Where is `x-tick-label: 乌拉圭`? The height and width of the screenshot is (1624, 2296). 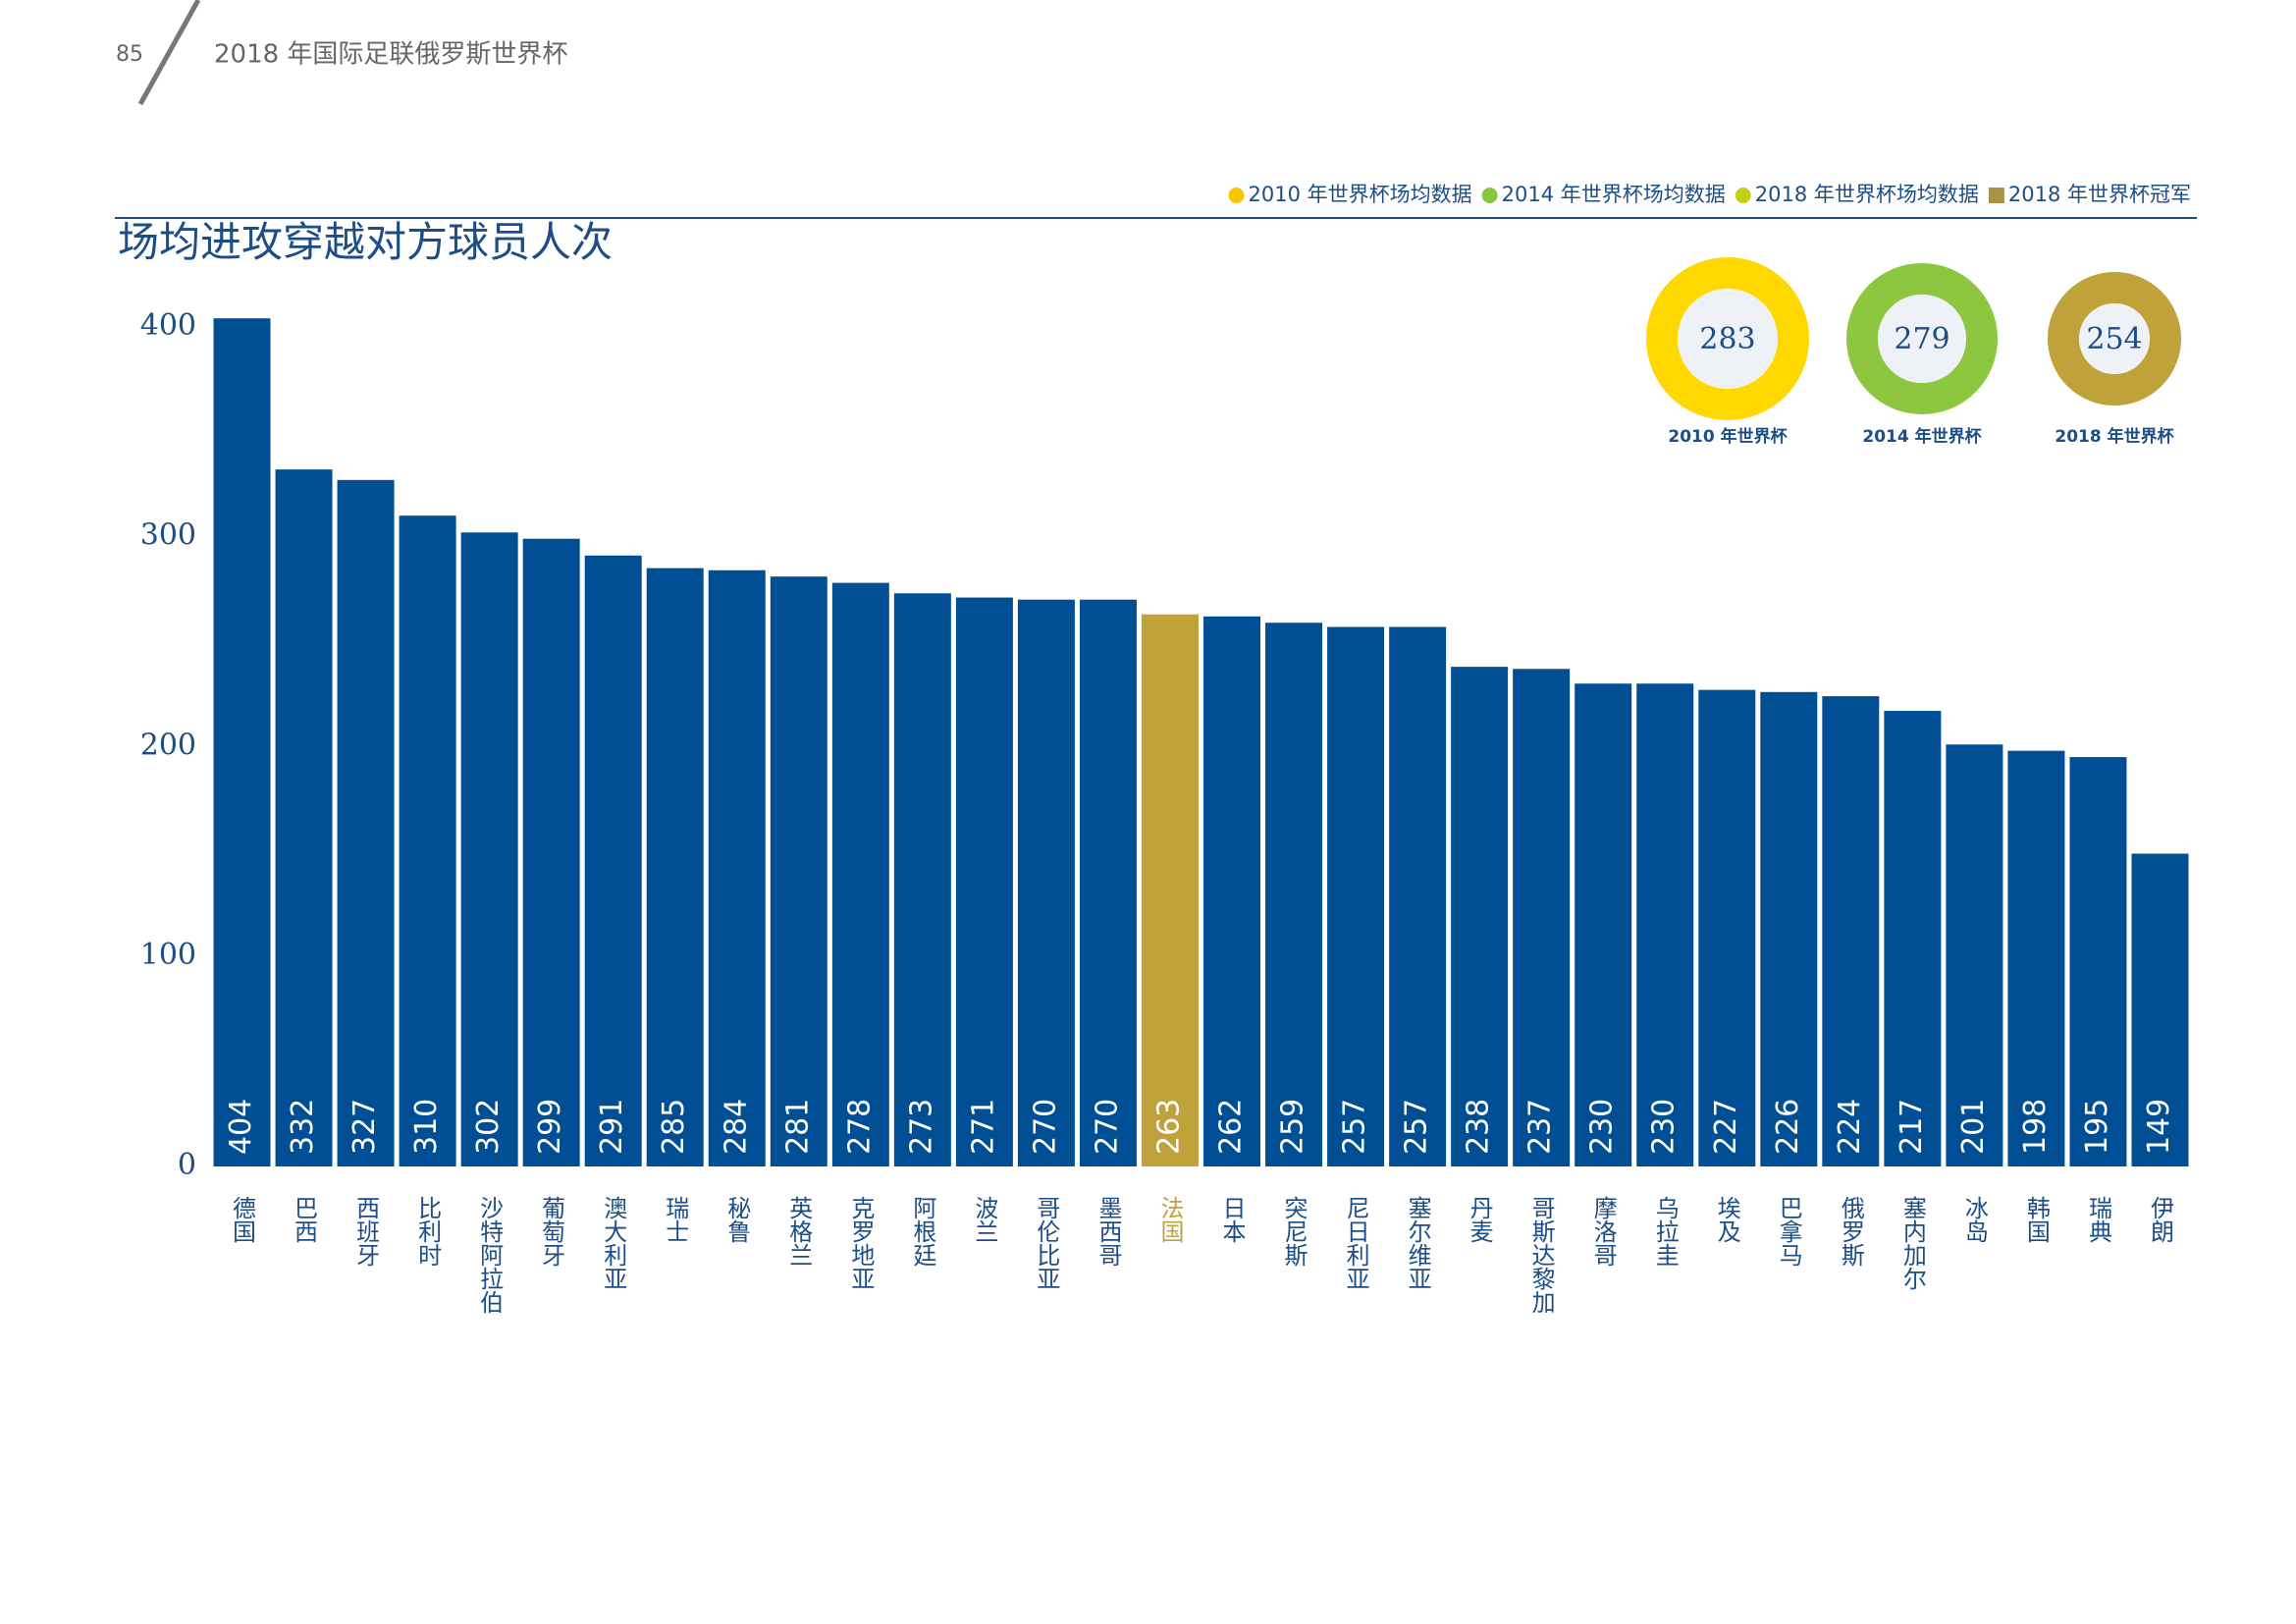
x-tick-label: 乌拉圭 is located at coordinates (1665, 1231).